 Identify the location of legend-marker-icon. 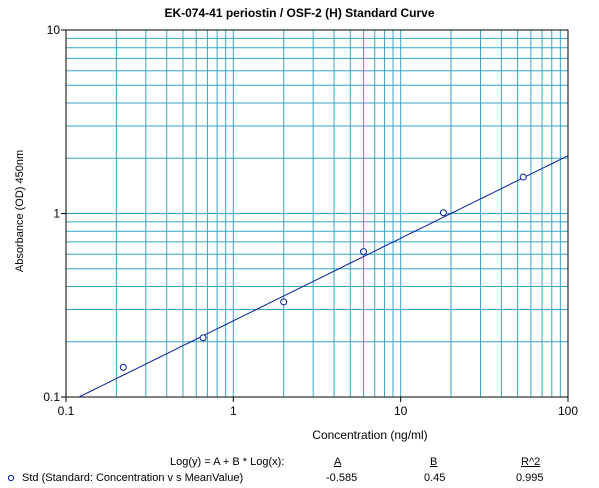
(11, 478).